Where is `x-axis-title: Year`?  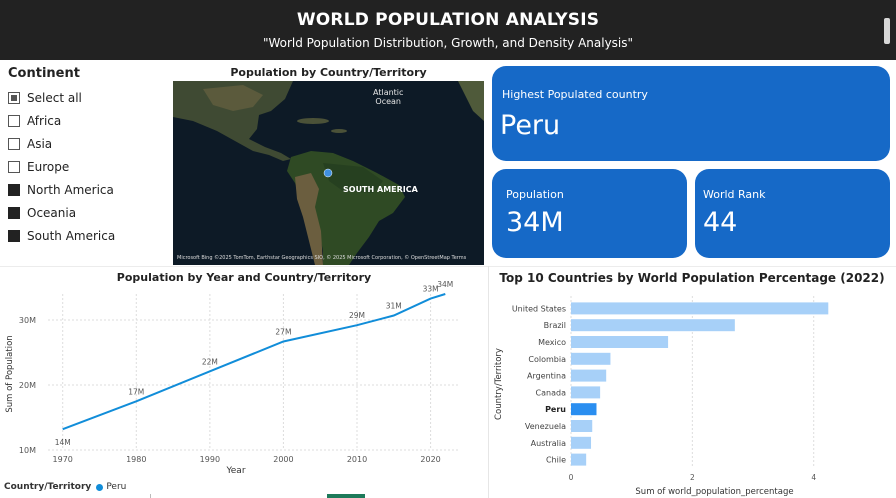 x-axis-title: Year is located at coordinates (235, 471).